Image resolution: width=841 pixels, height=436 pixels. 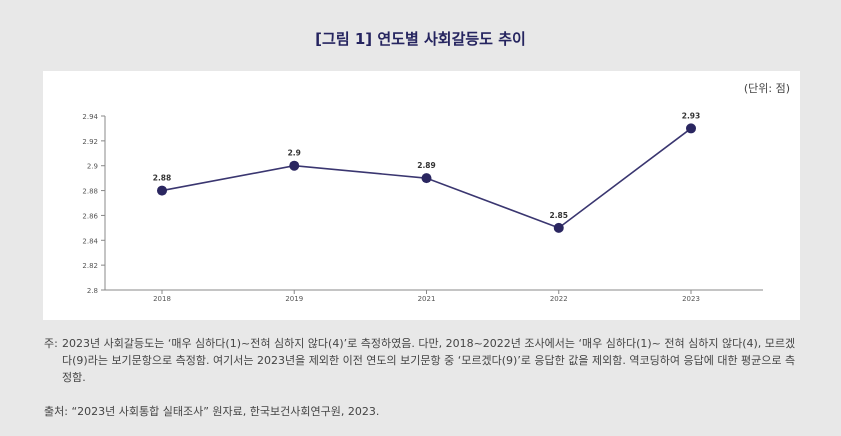 I want to click on data-label: 2.93, so click(x=691, y=115).